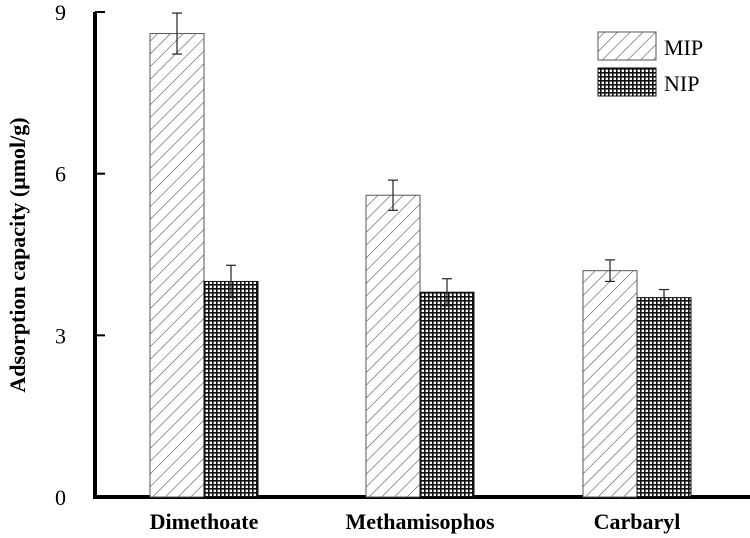  Describe the element at coordinates (447, 394) in the screenshot. I see `bar-nip-methamisophos` at that location.